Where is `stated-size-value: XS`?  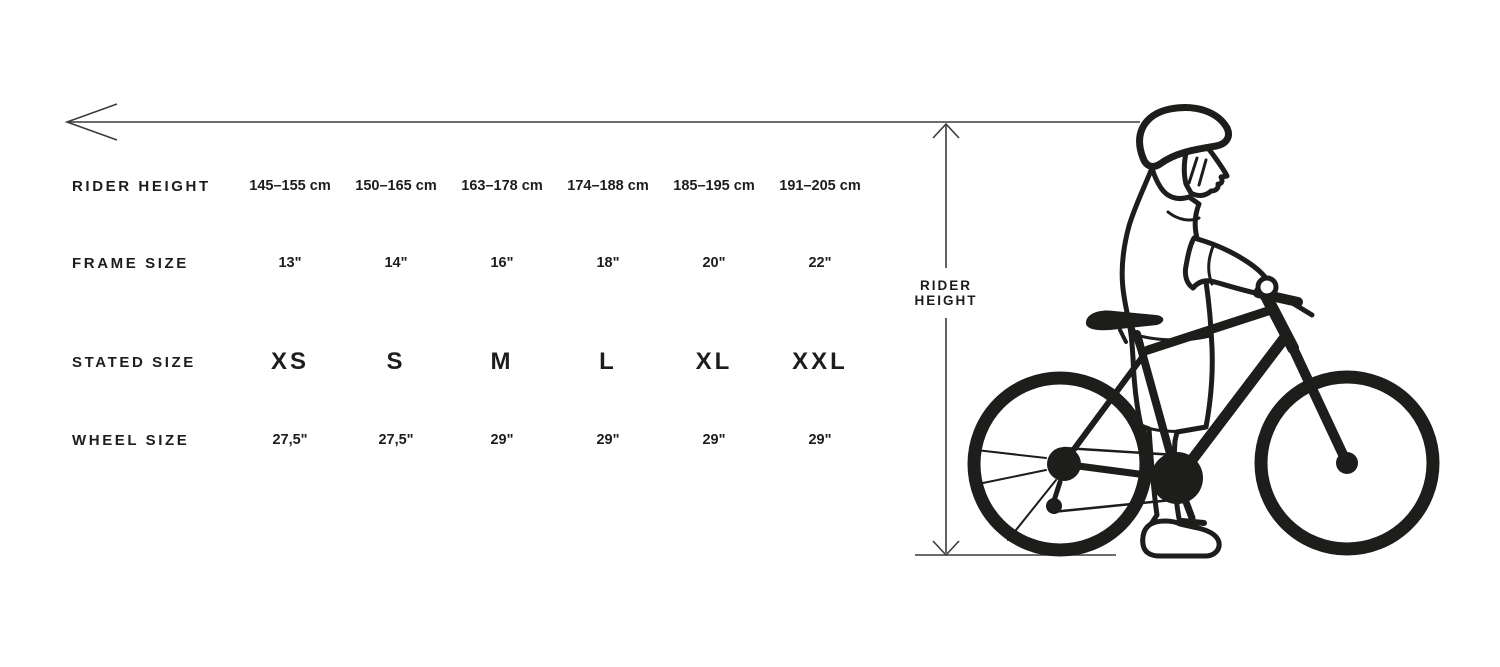
stated-size-value: XS is located at coordinates (289, 361).